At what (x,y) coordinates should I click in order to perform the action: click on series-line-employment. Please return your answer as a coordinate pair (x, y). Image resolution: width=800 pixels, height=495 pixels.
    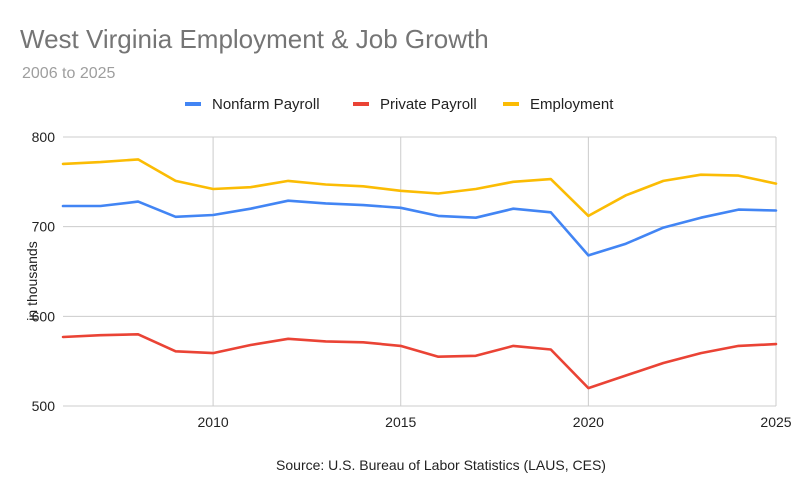
    Looking at the image, I should click on (419, 188).